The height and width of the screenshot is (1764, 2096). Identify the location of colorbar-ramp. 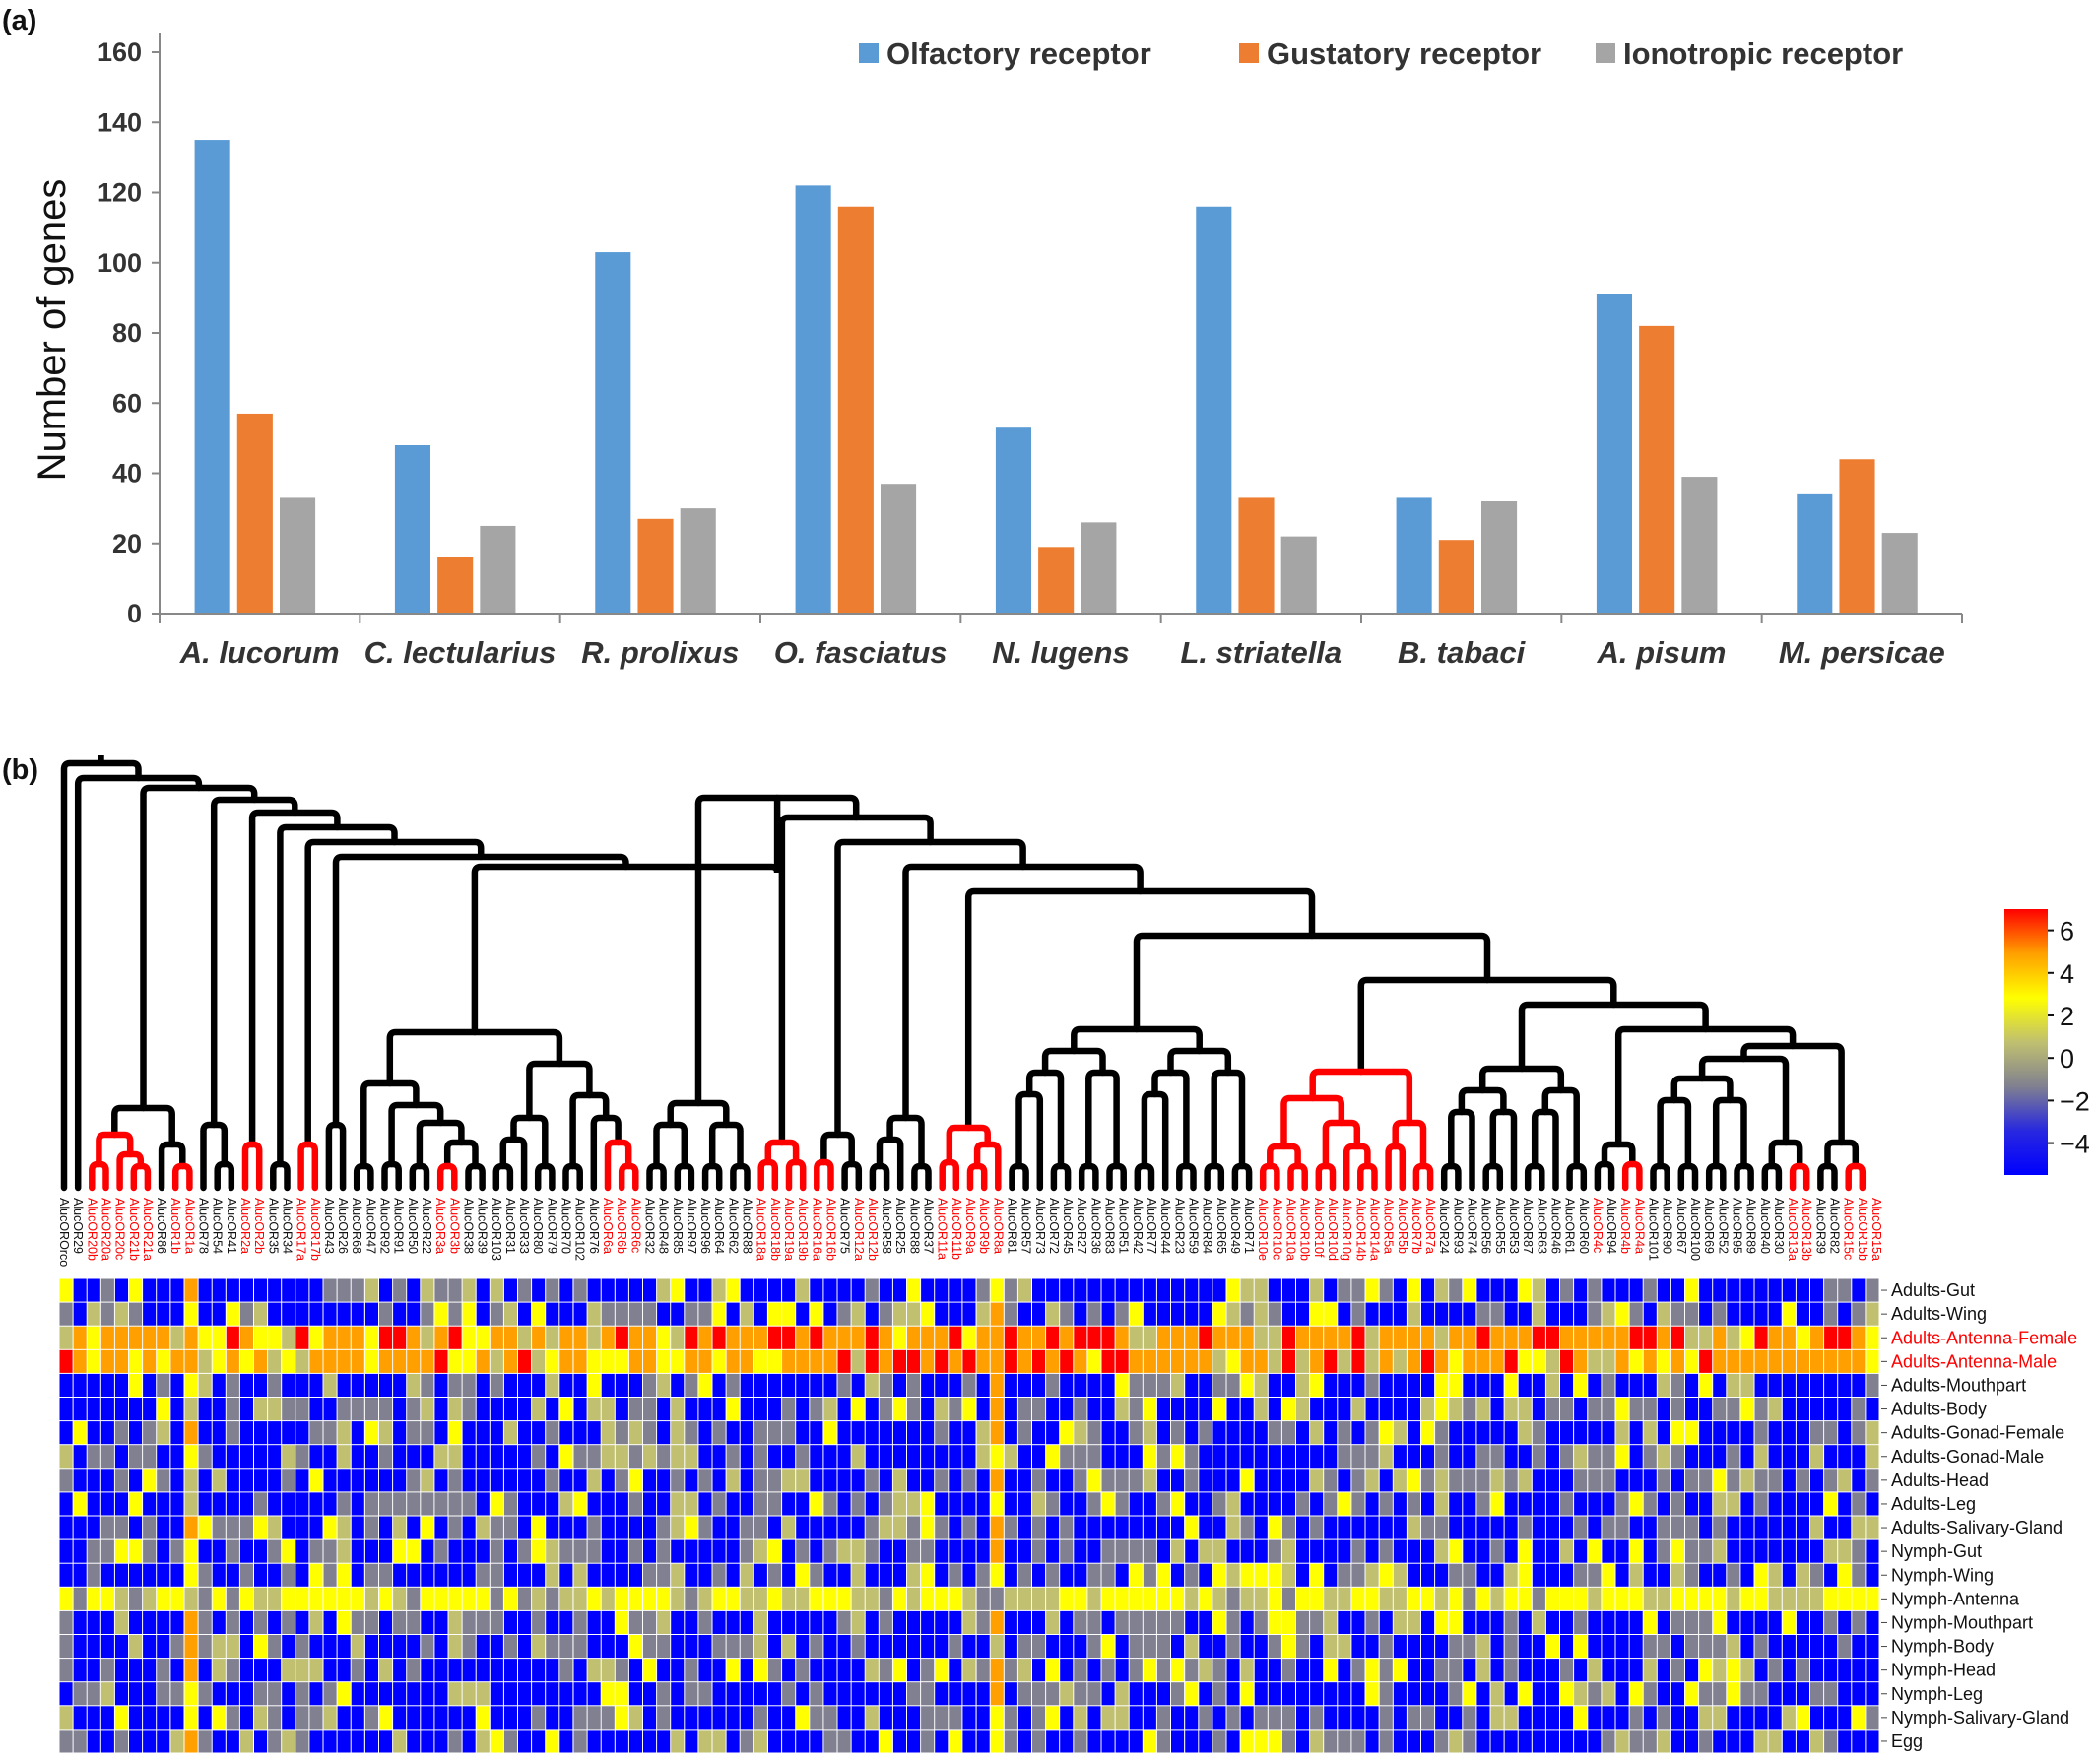
(2026, 1042).